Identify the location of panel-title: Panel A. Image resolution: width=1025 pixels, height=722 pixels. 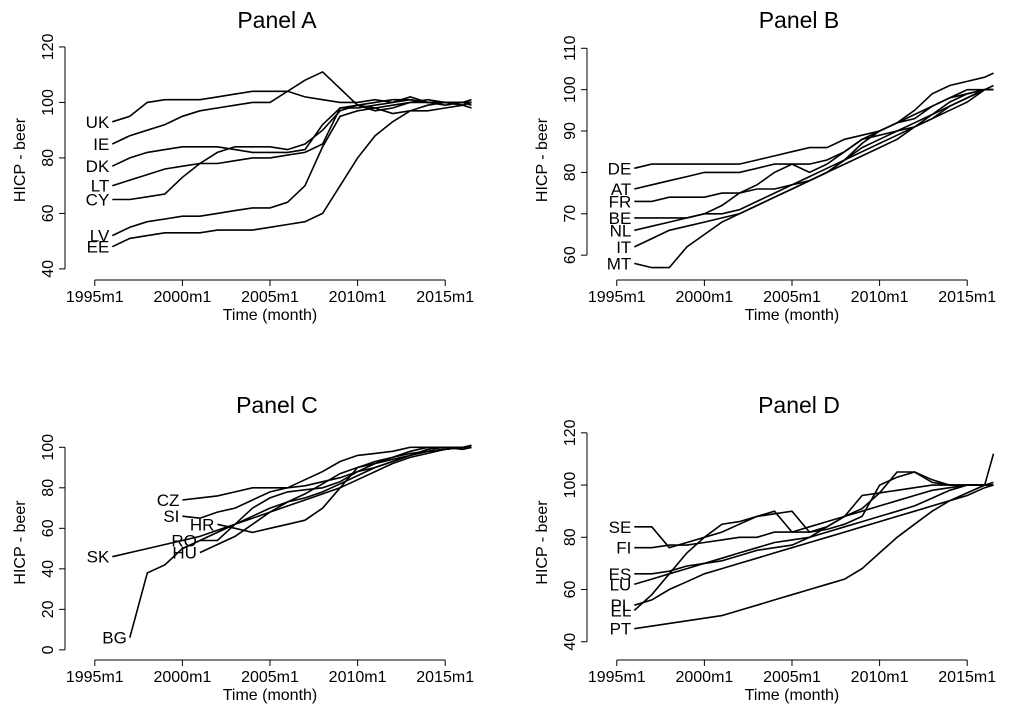
(277, 20).